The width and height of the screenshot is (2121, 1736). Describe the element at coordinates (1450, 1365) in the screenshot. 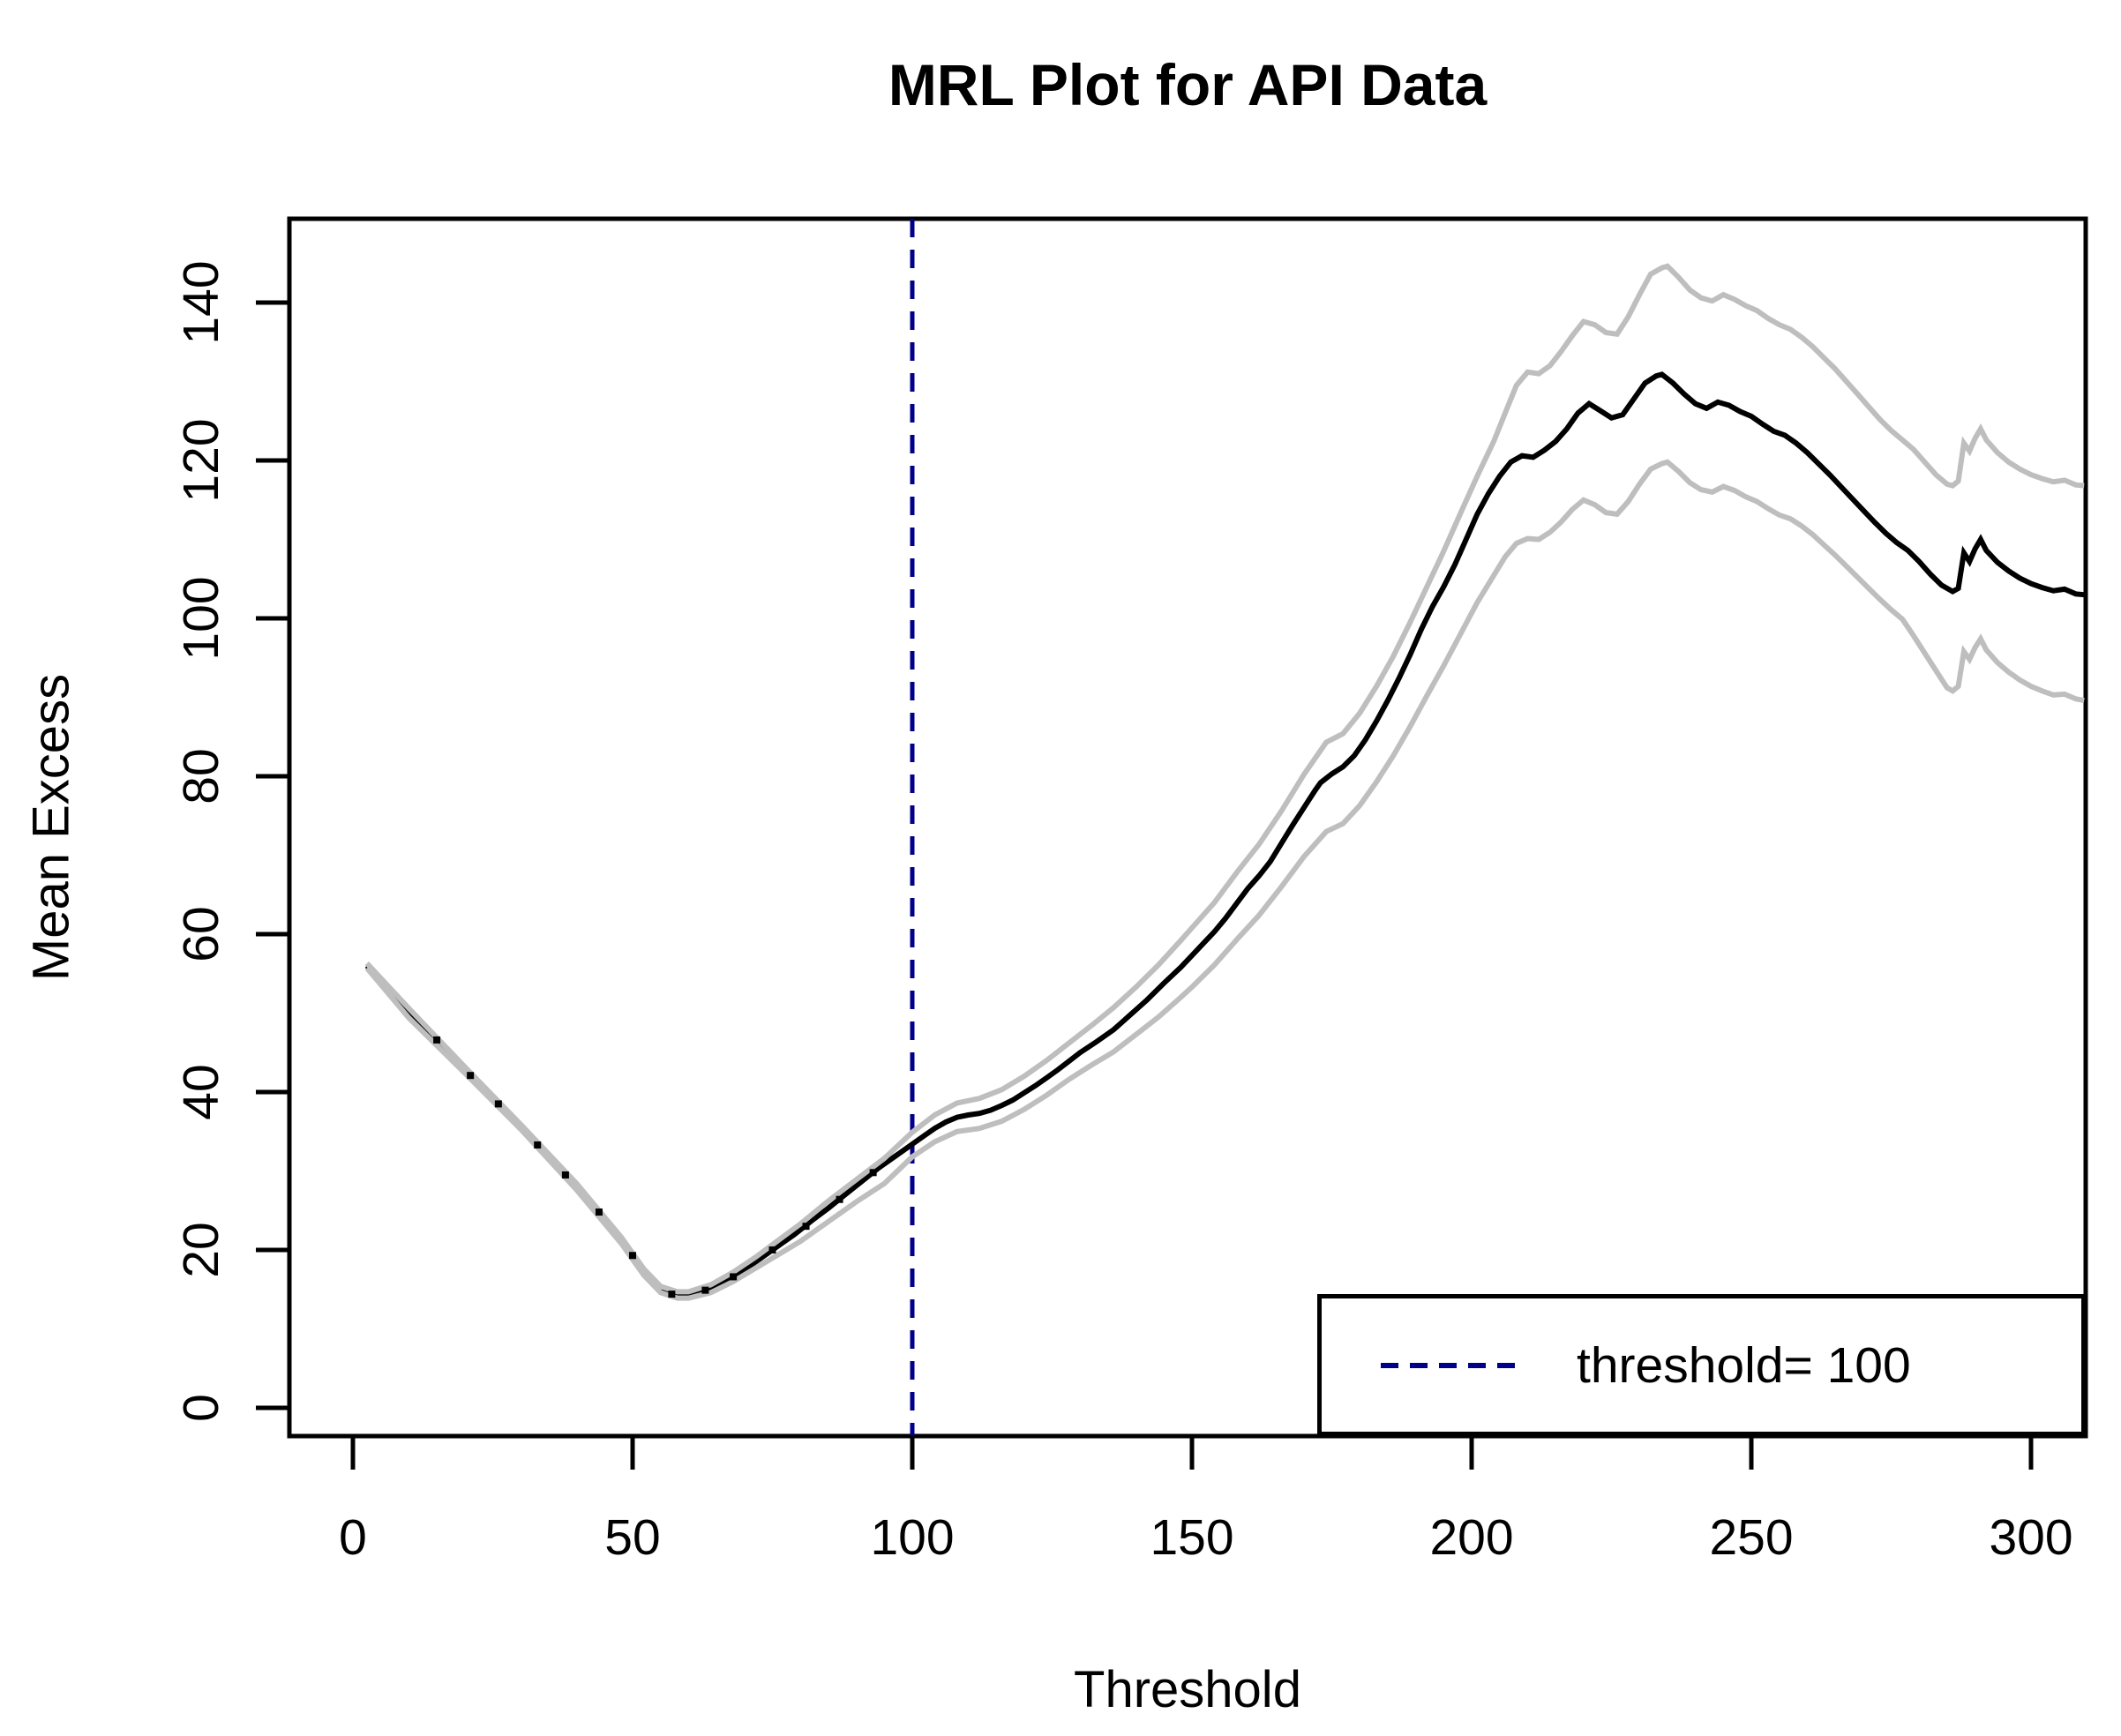

I see `legend-dashed-line-icon` at that location.